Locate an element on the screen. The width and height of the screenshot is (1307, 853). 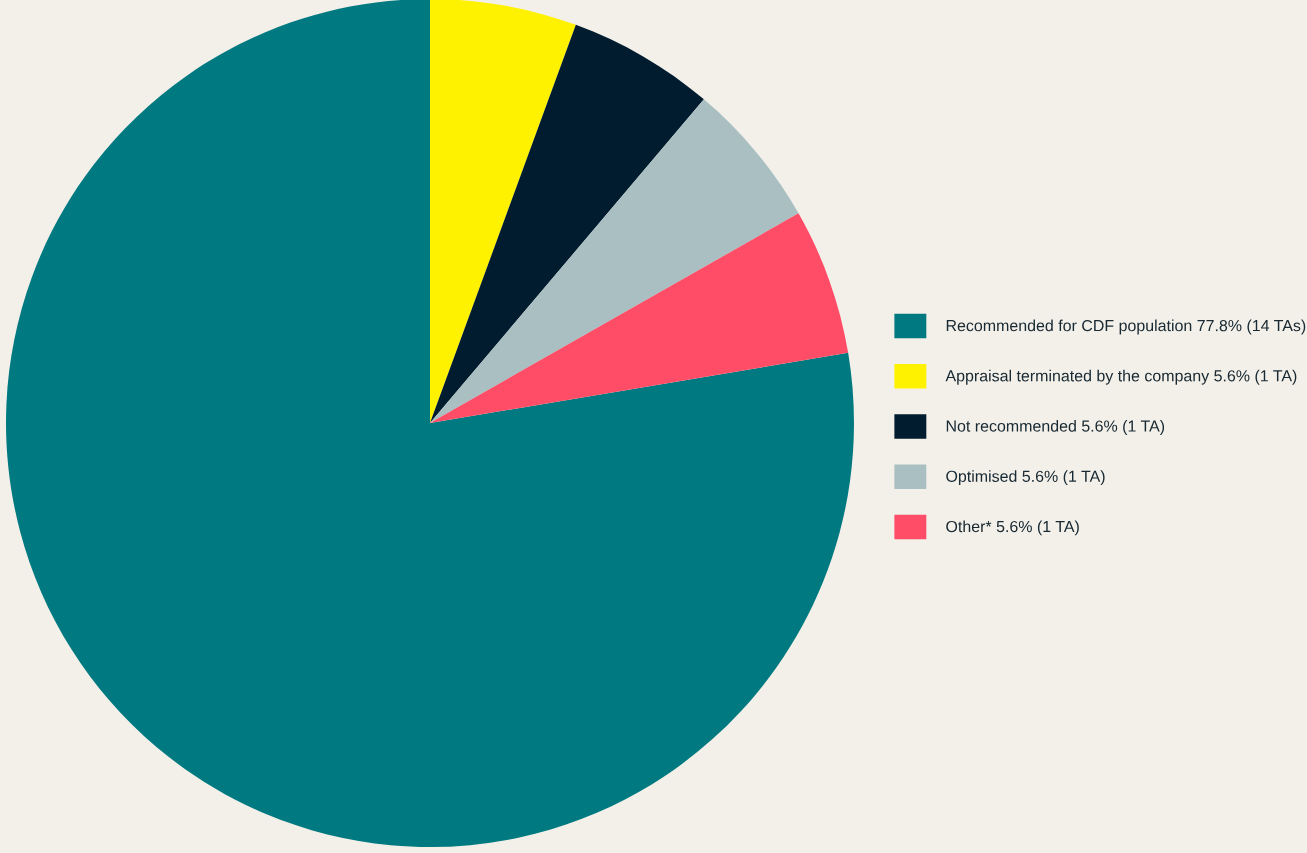
legend-label: Other* 5.6% (1 TA) is located at coordinates (1012, 528).